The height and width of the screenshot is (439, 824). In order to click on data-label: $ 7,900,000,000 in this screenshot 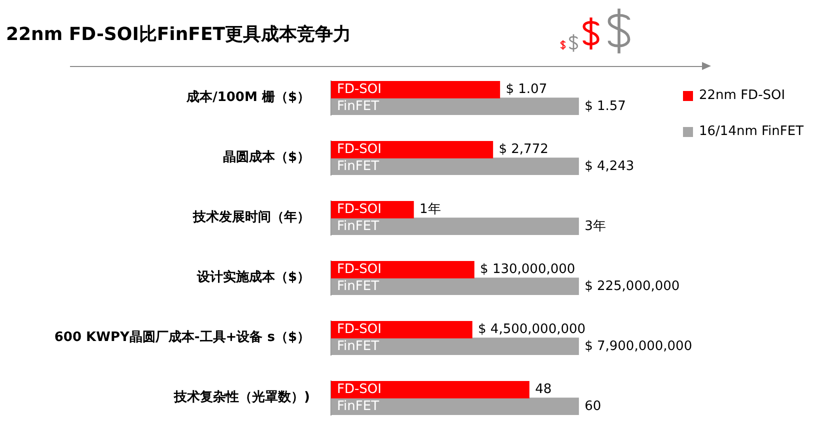, I will do `click(638, 346)`.